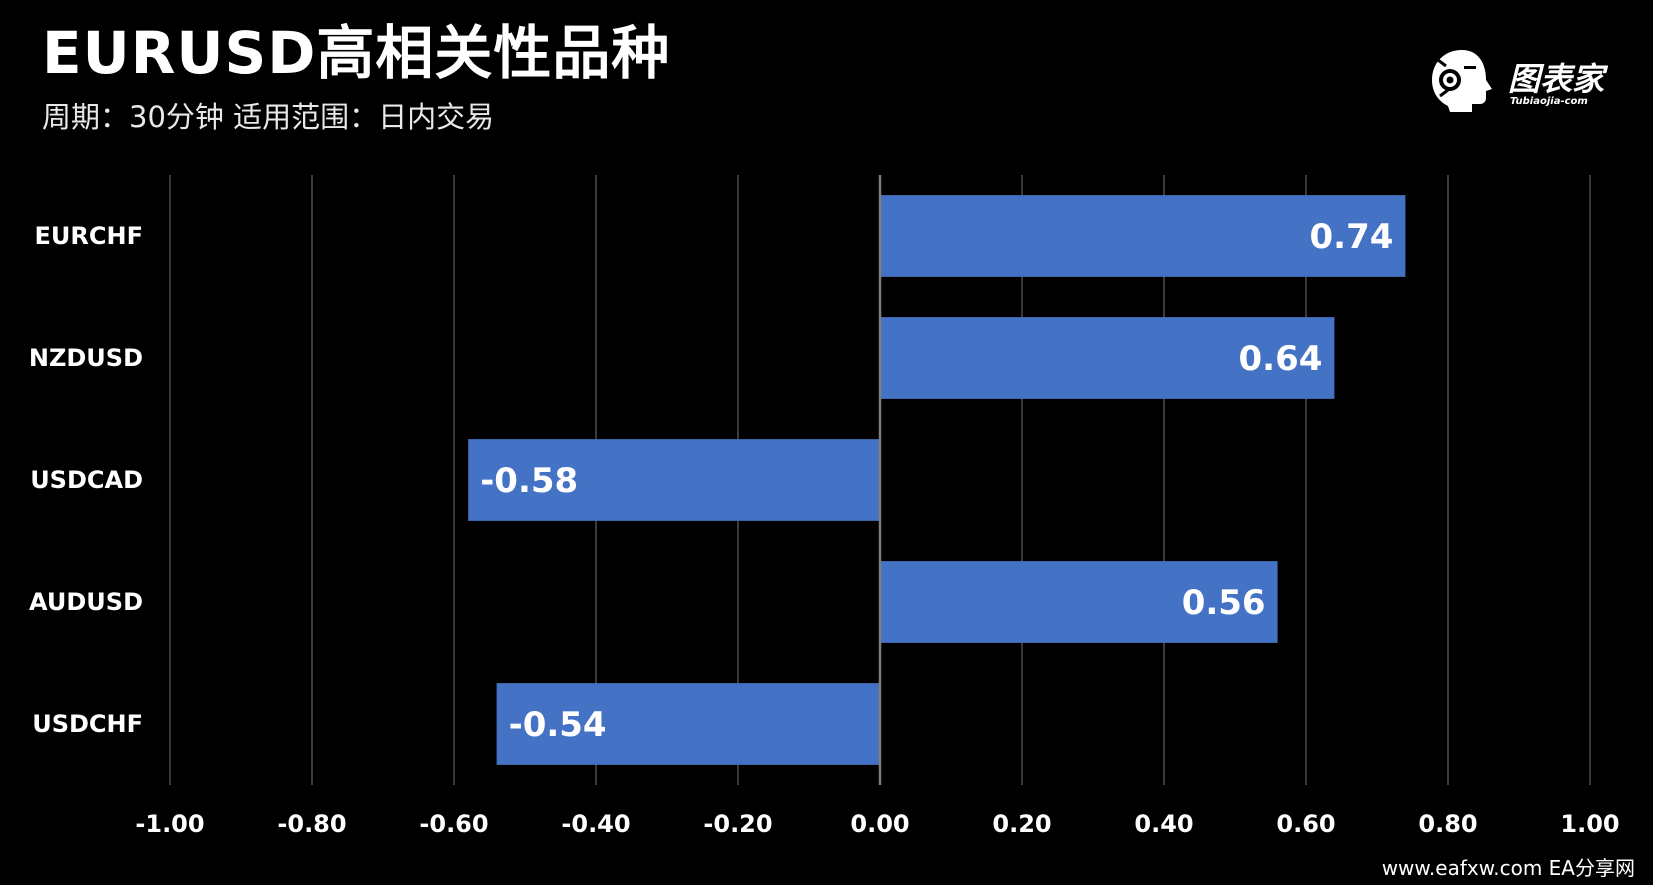  What do you see at coordinates (688, 724) in the screenshot?
I see `bar-usdchf` at bounding box center [688, 724].